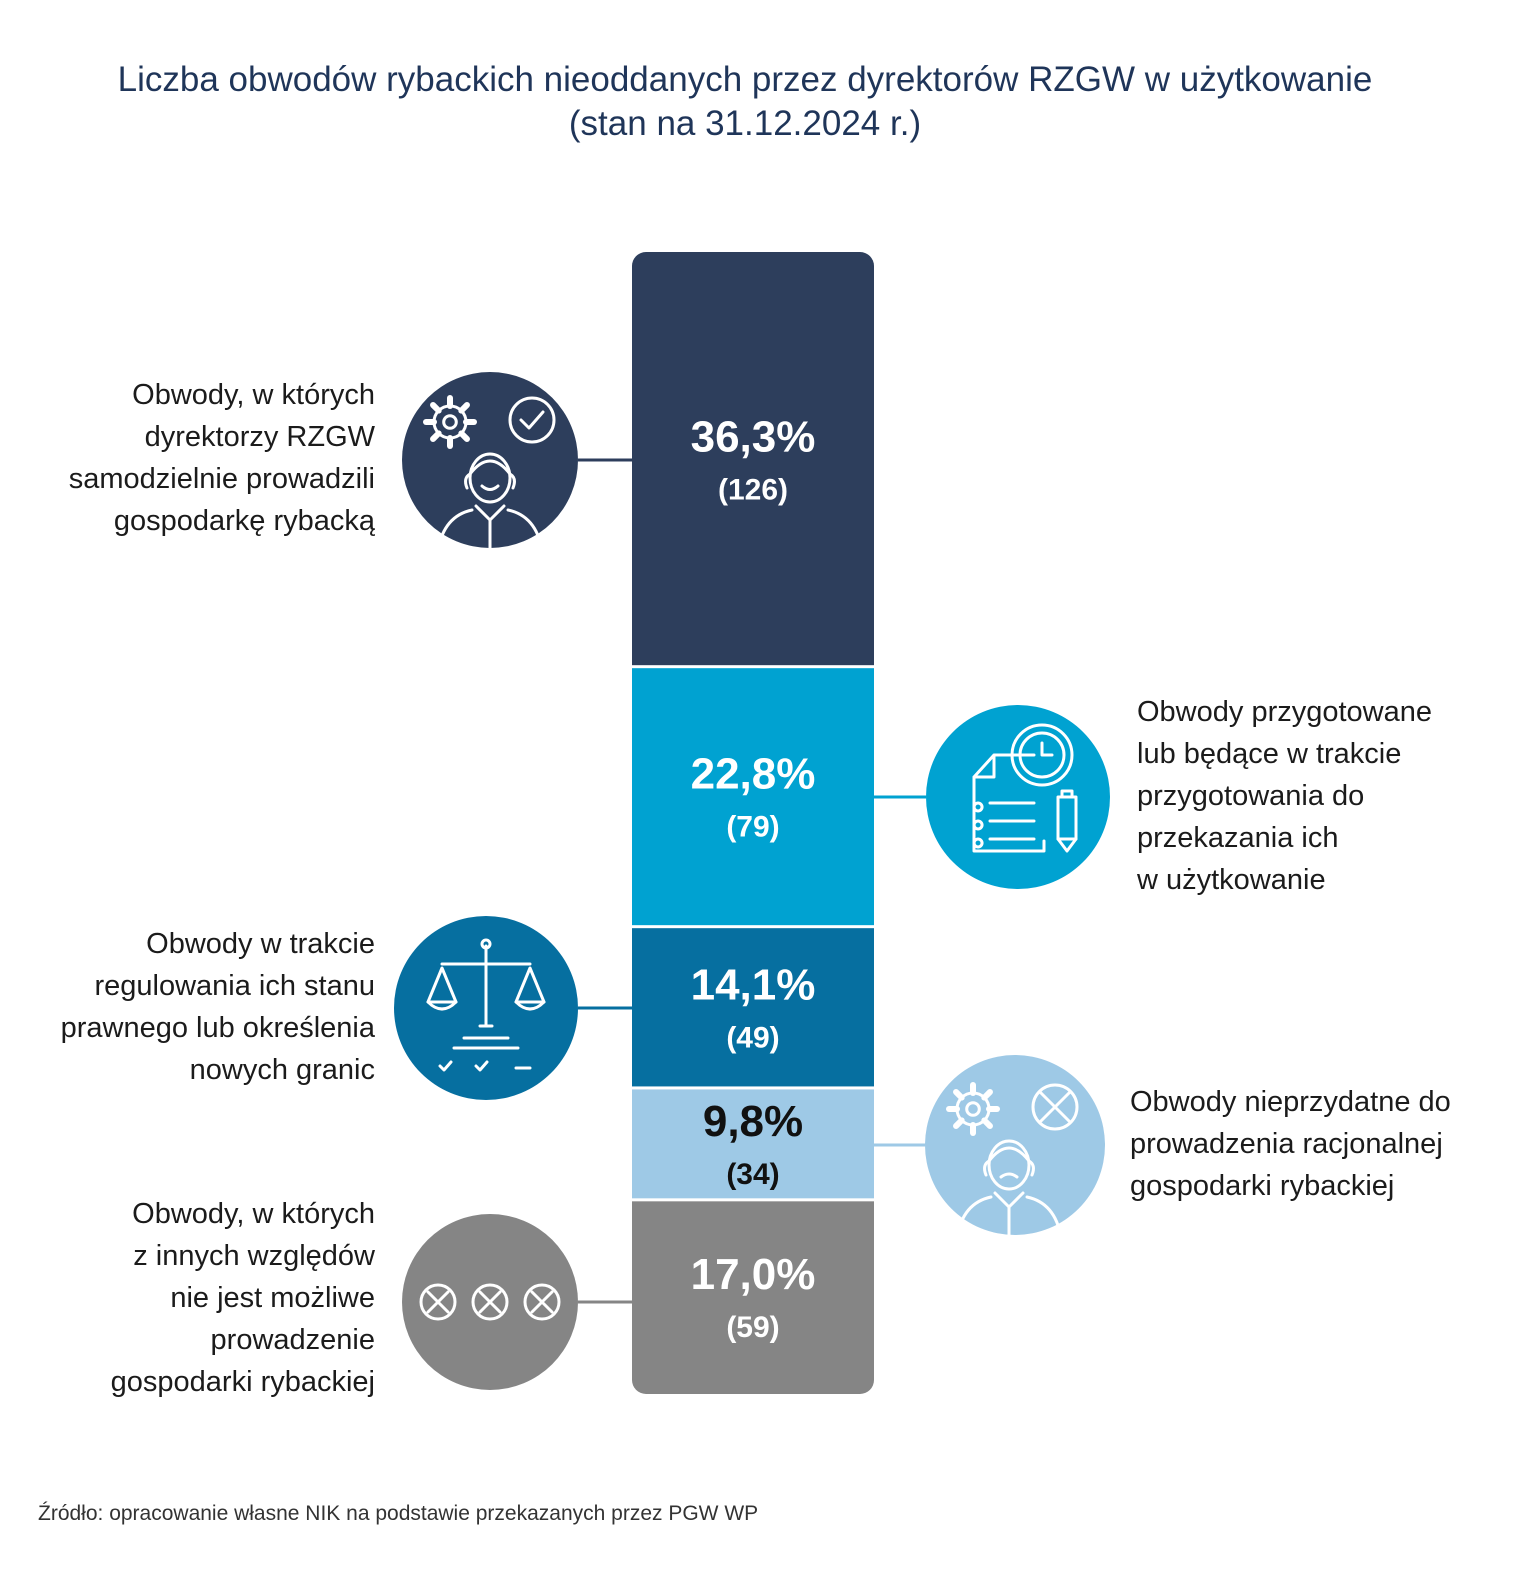 Image resolution: width=1520 pixels, height=1571 pixels. I want to click on segment-count-label: (34), so click(752, 1174).